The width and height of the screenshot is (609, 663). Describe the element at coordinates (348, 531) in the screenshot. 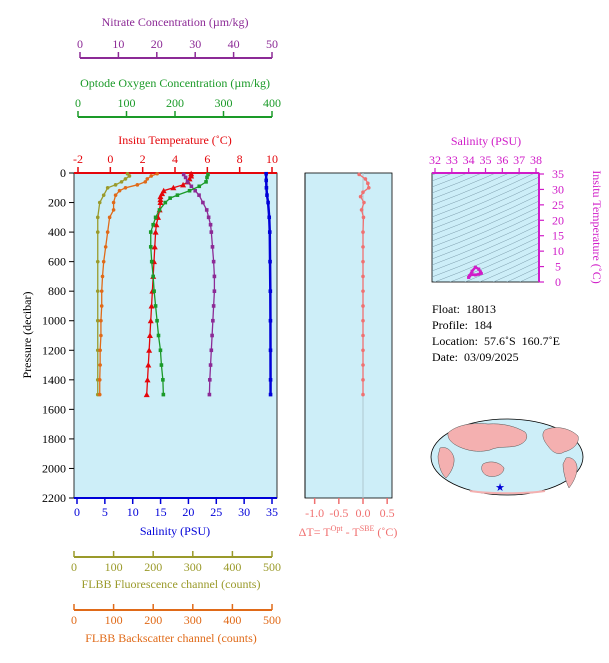

I see `dt-axis-label: ΔT= TOpt - TSBE (˚C)` at that location.